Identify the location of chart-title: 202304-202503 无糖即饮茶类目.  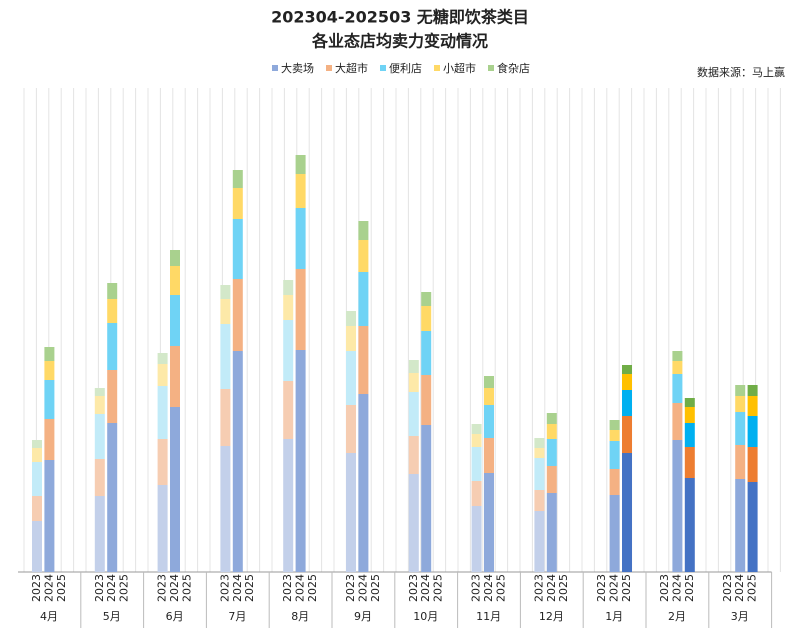
(400, 17).